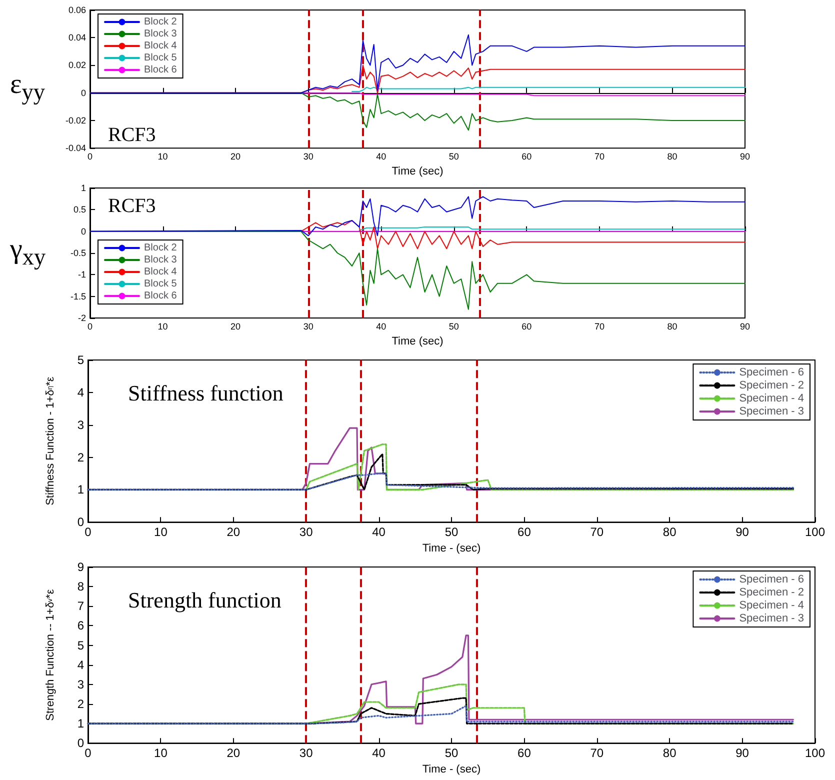 This screenshot has width=835, height=780. I want to click on y-tick-label: 8, so click(80, 587).